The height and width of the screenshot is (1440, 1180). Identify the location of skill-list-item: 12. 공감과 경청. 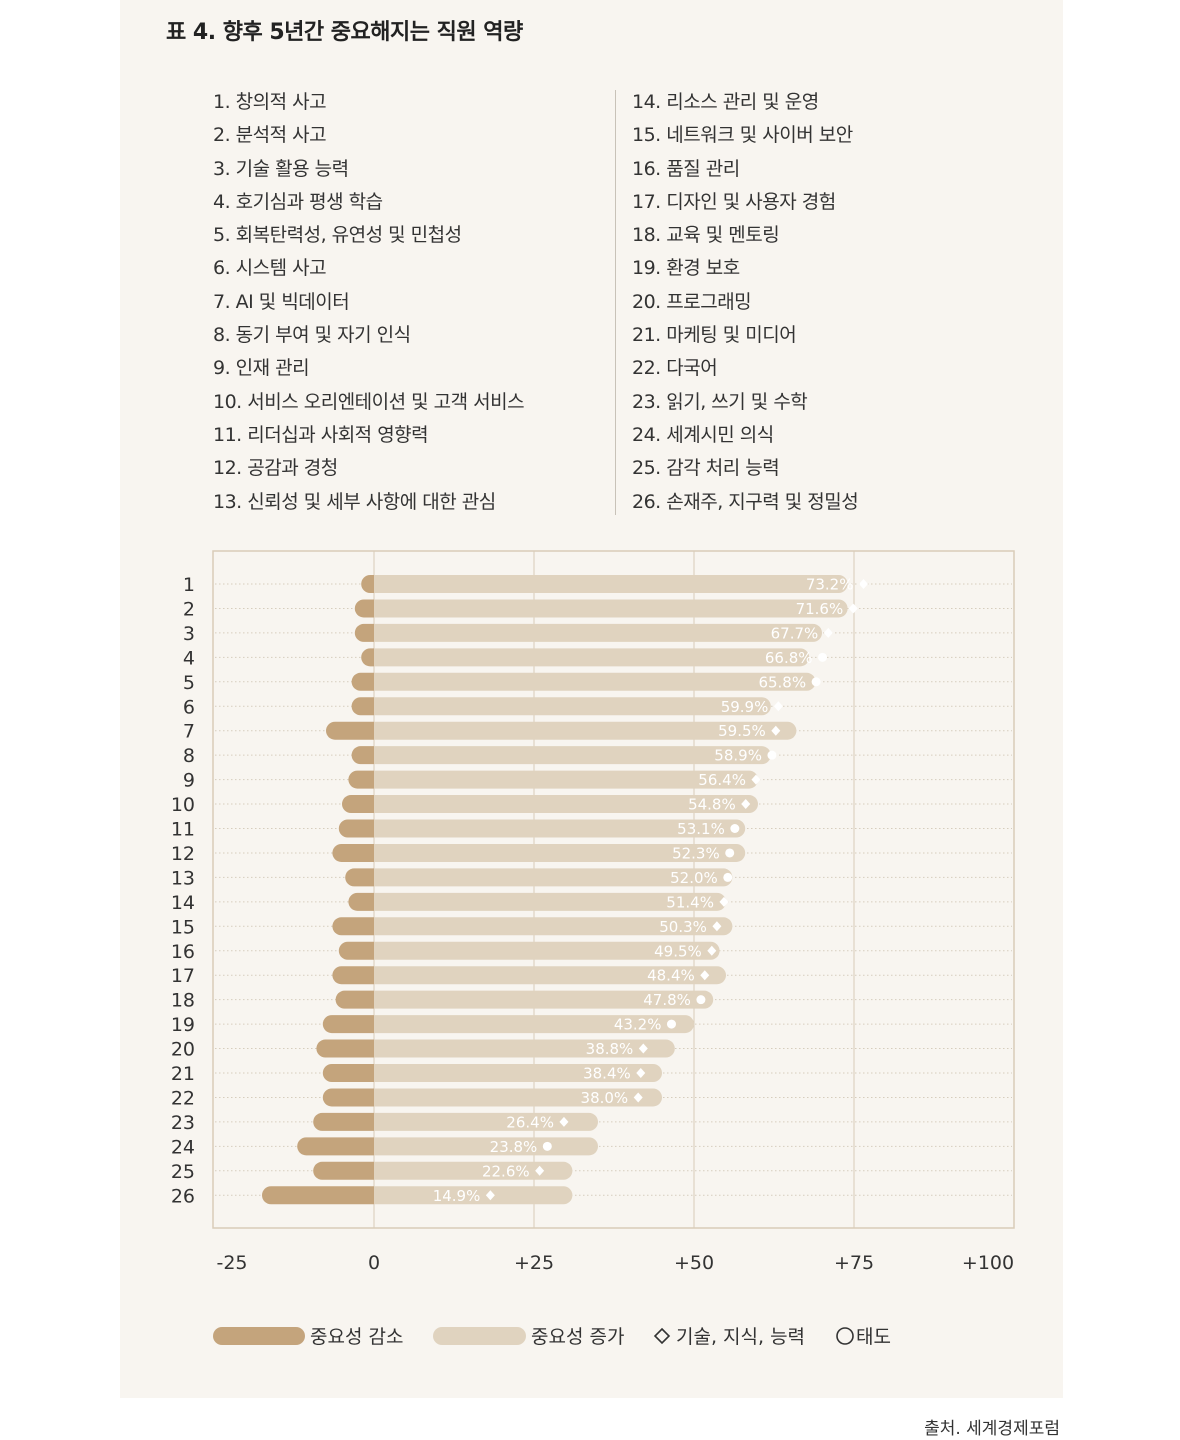
(275, 468).